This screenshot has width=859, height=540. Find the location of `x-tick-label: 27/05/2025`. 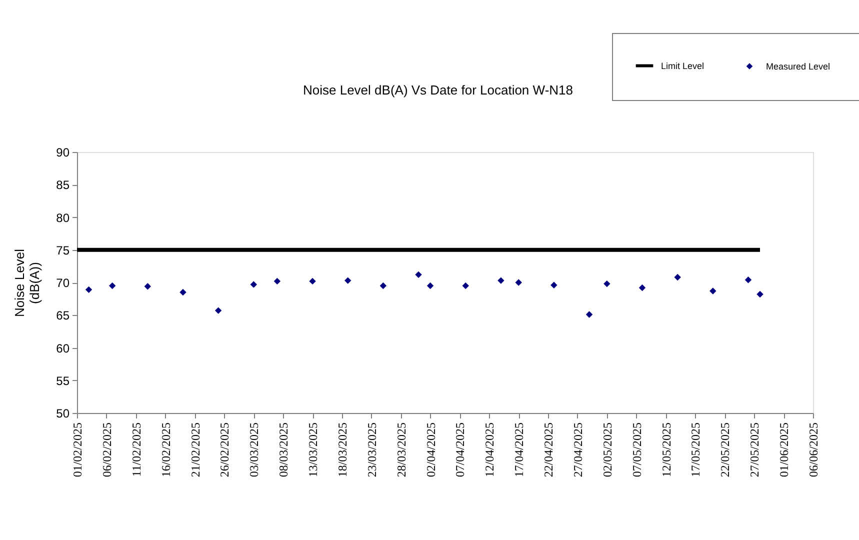

x-tick-label: 27/05/2025 is located at coordinates (755, 450).